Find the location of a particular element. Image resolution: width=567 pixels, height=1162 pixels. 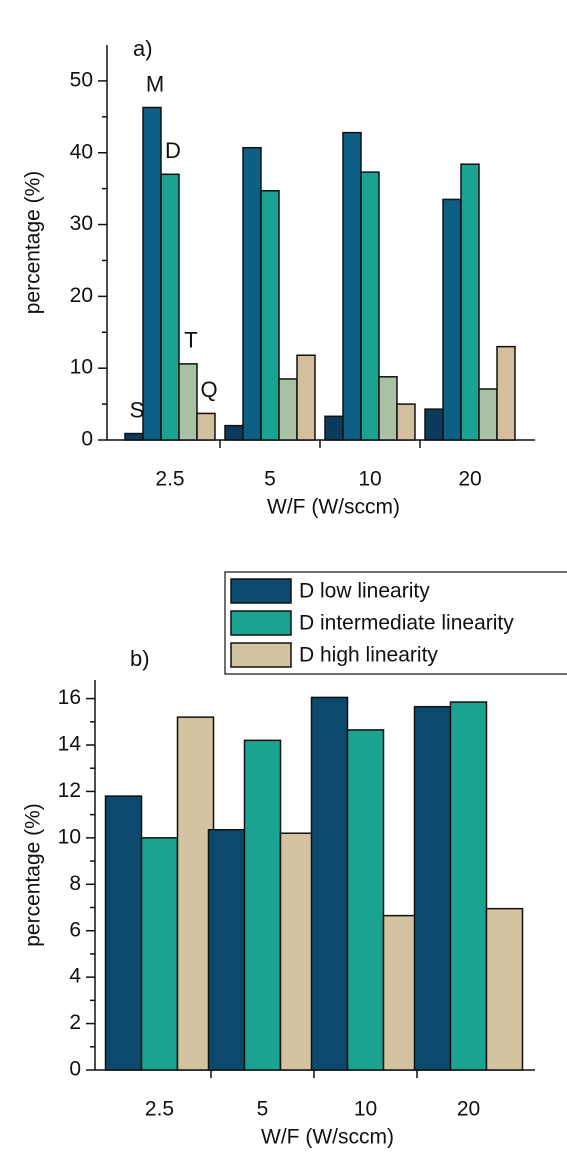

y-tick-label: 4 is located at coordinates (75, 976).